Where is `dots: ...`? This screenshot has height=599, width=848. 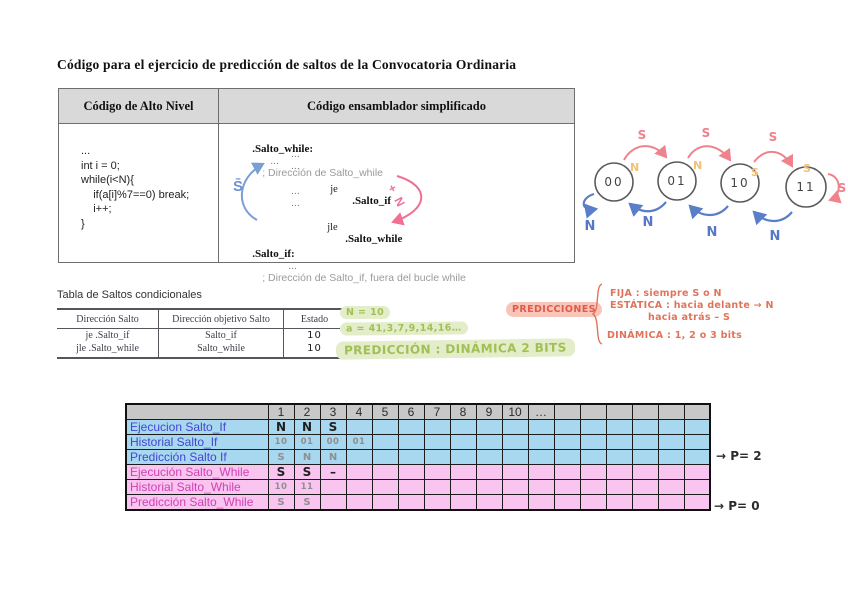 dots: ... is located at coordinates (274, 161).